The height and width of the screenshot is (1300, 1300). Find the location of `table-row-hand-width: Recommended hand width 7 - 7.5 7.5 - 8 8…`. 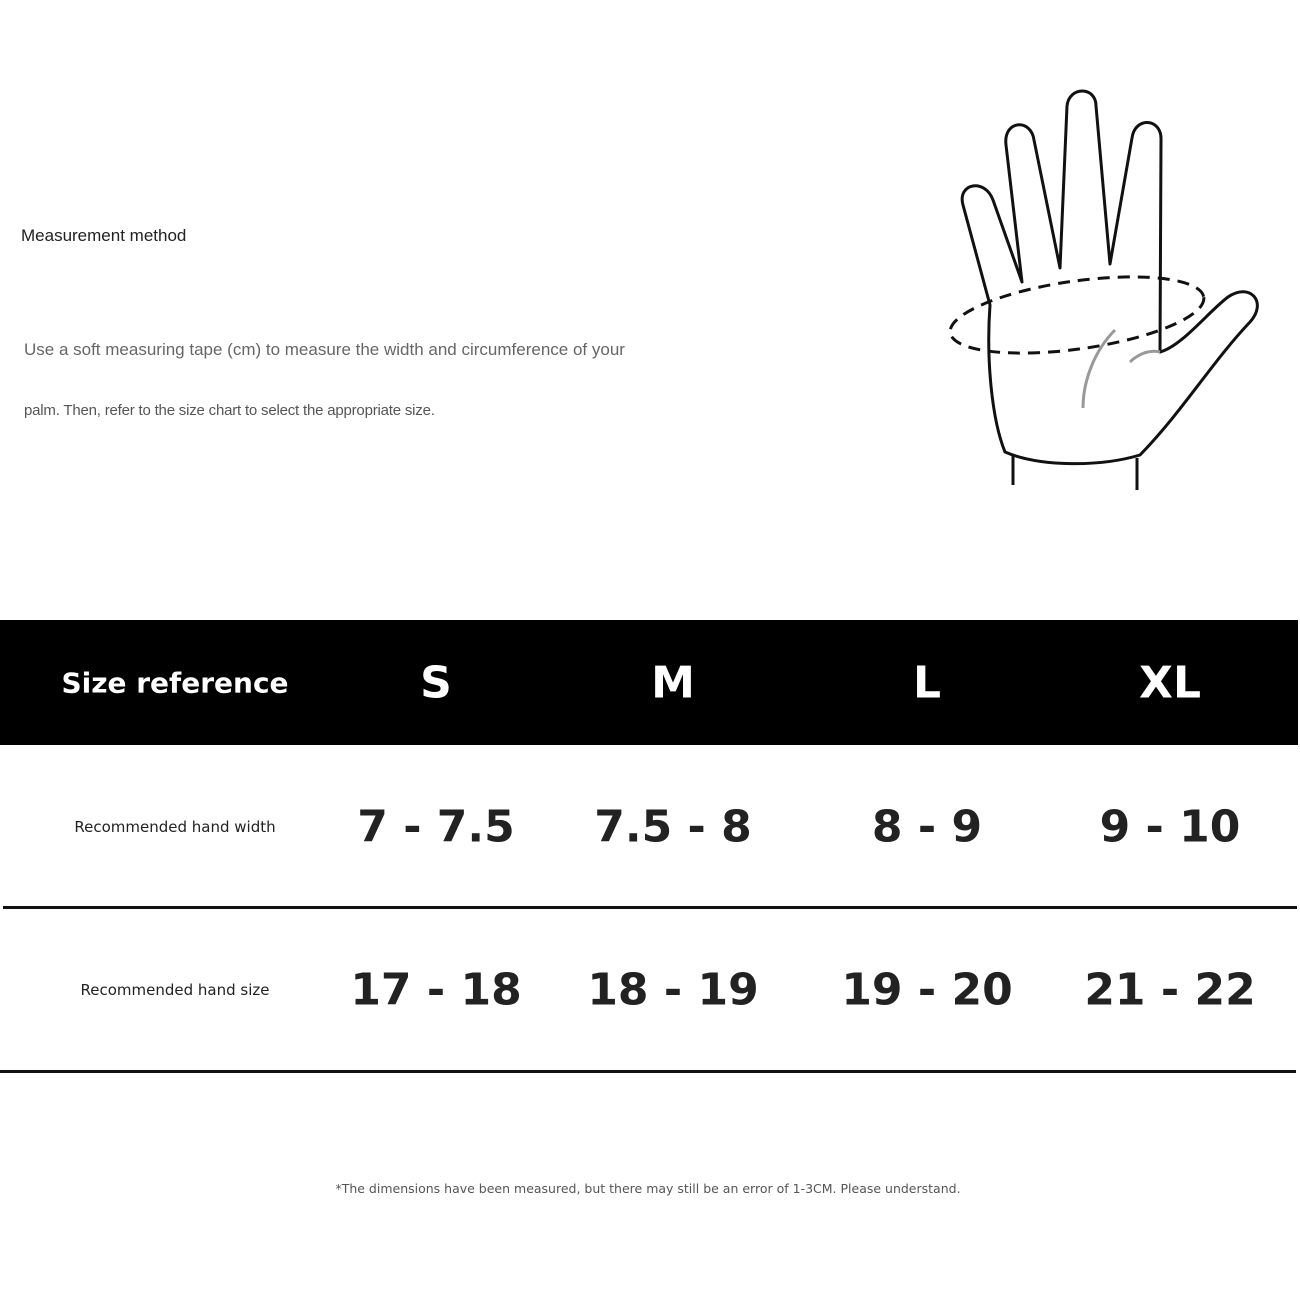

table-row-hand-width: Recommended hand width 7 - 7.5 7.5 - 8 8… is located at coordinates (650, 826).